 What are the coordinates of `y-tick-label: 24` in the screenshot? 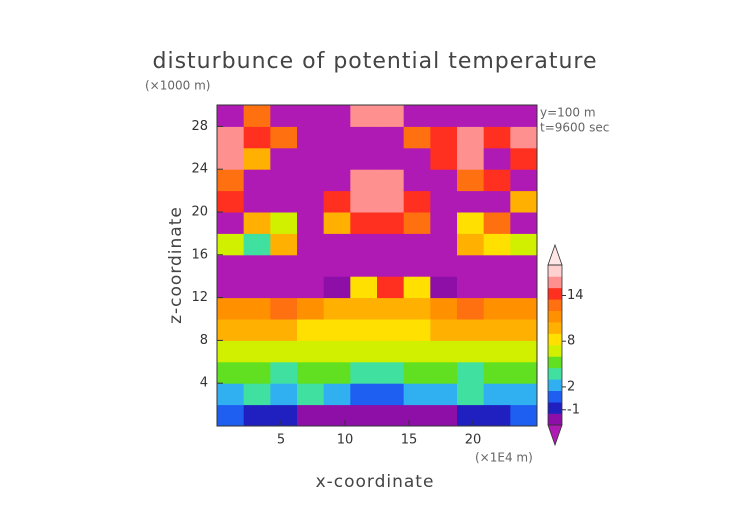 It's located at (199, 169).